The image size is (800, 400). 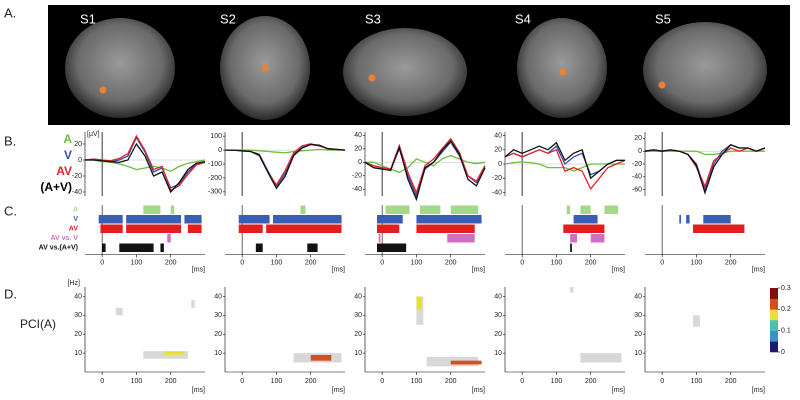 I want to click on colorbar-tick-label: 0.2, so click(x=786, y=309).